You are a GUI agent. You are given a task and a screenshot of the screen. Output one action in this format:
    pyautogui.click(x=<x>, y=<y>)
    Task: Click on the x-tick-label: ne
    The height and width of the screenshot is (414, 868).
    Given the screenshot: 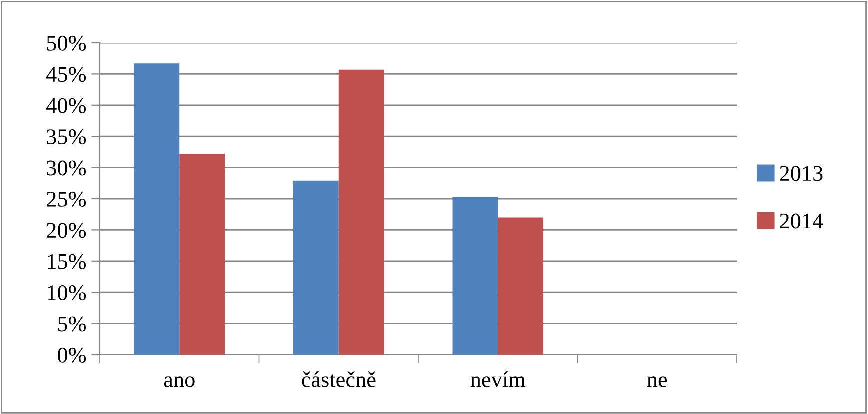 What is the action you would take?
    pyautogui.click(x=657, y=382)
    